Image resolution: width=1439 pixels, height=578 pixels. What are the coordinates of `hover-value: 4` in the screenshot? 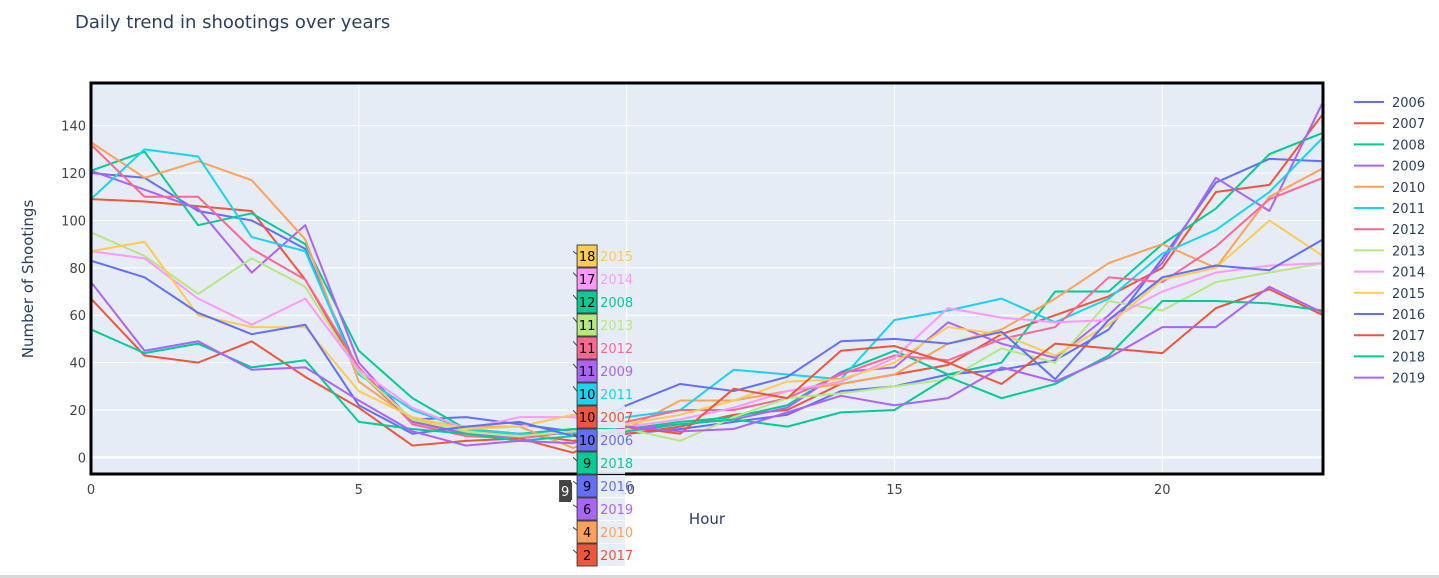 It's located at (587, 533).